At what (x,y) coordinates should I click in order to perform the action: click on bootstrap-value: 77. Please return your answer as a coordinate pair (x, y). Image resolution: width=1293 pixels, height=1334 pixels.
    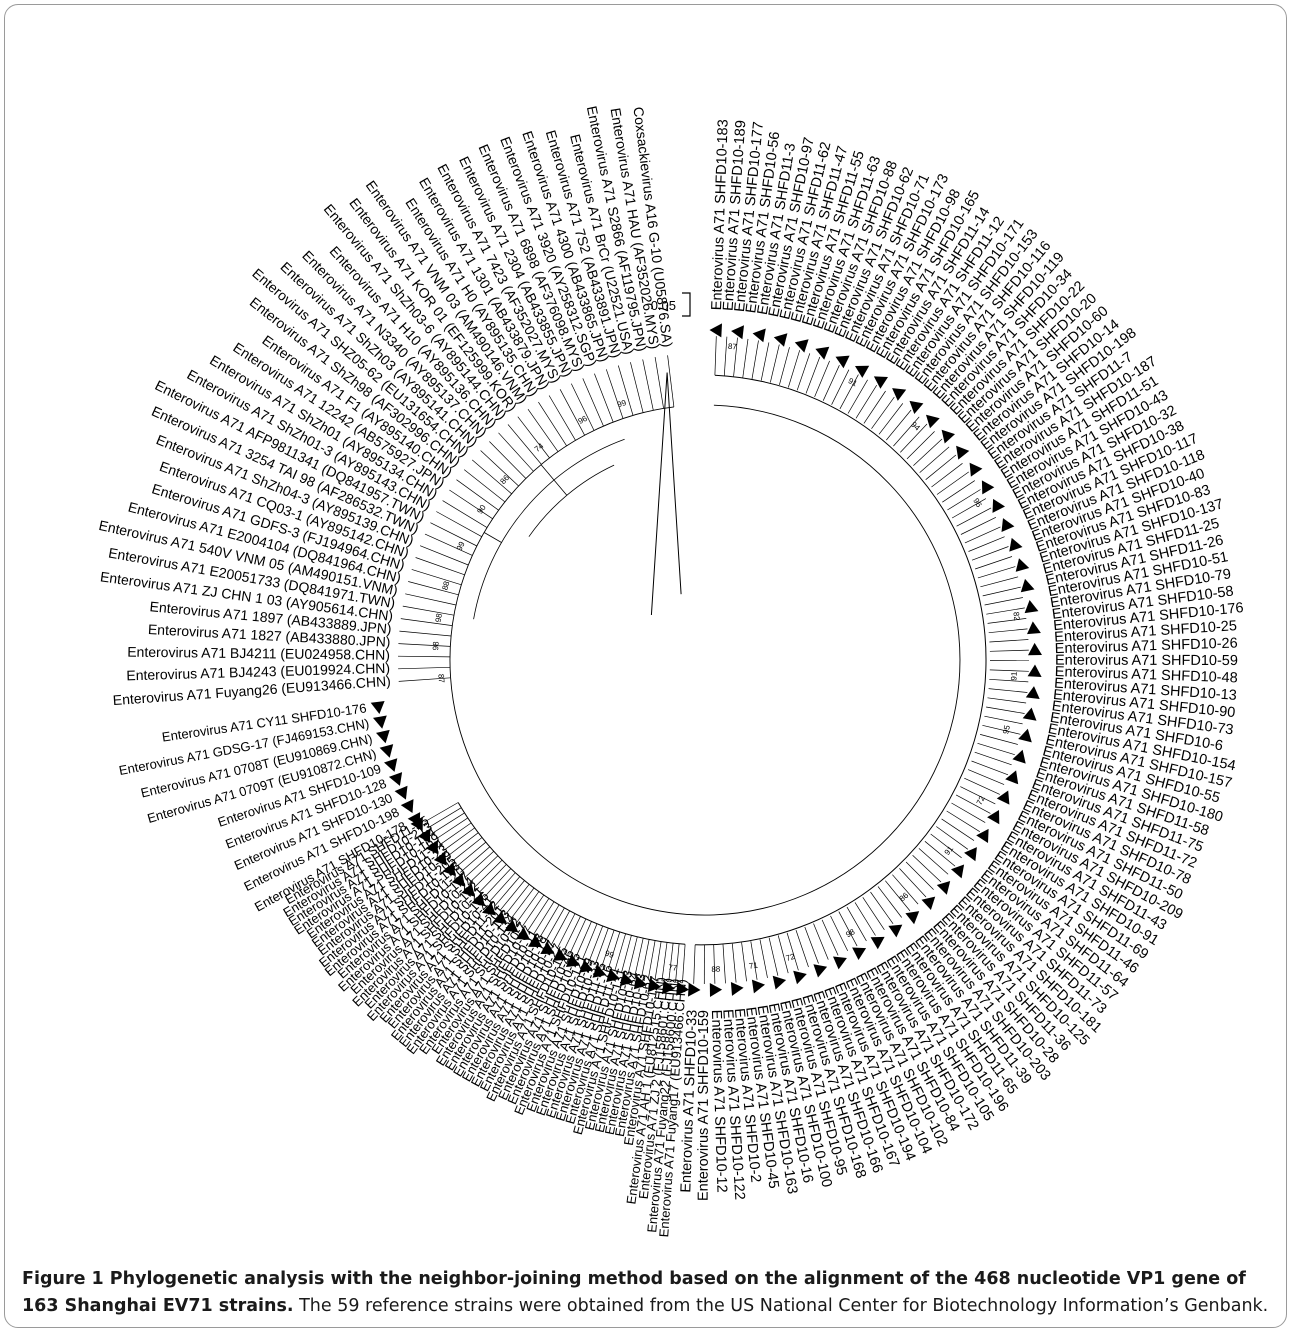
    Looking at the image, I should click on (673, 968).